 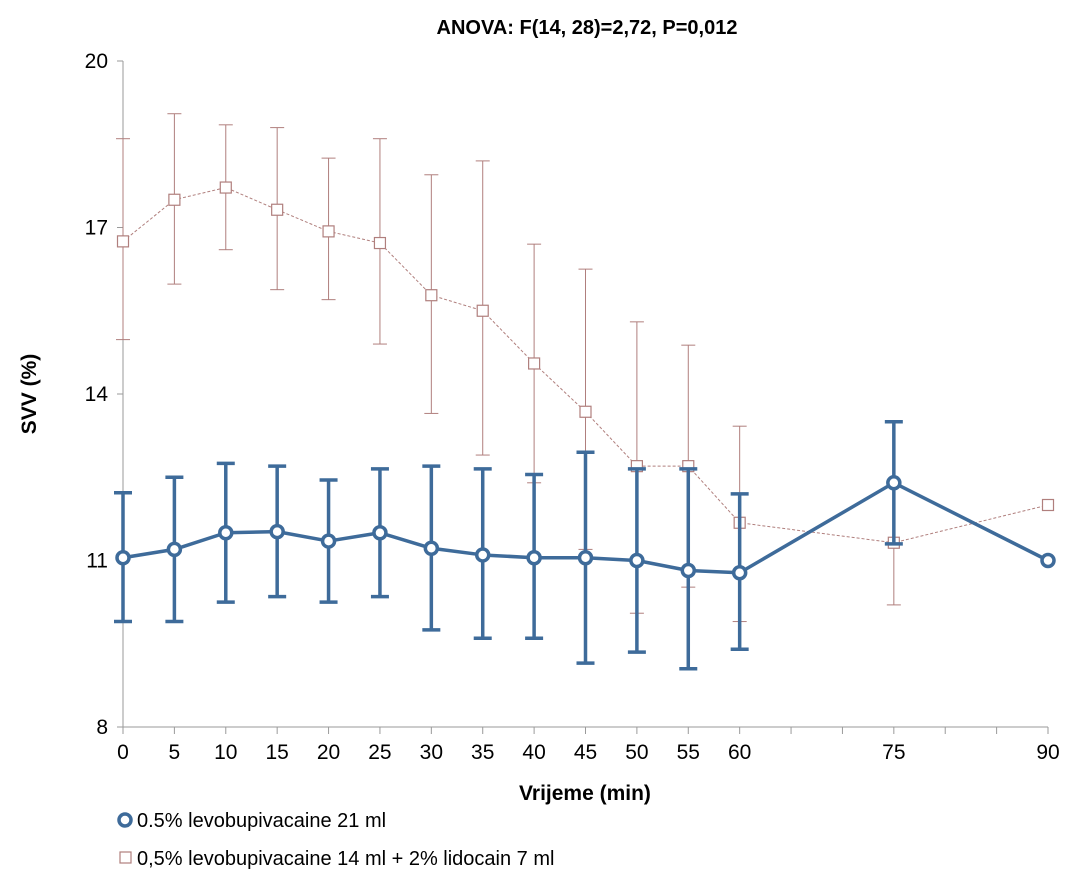 What do you see at coordinates (96, 61) in the screenshot?
I see `y-tick-label: 20` at bounding box center [96, 61].